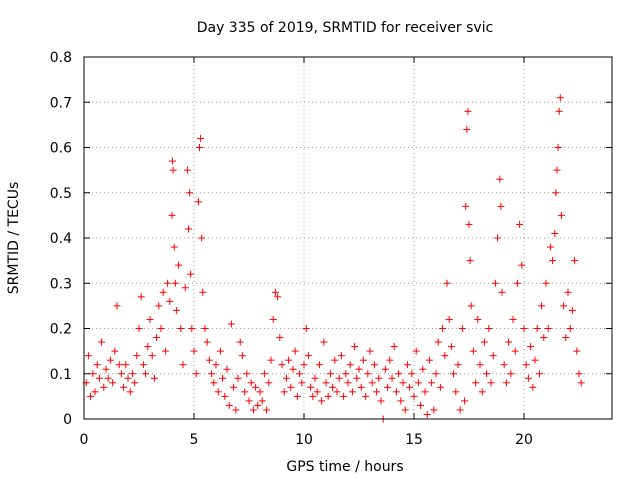 The width and height of the screenshot is (640, 480). What do you see at coordinates (61, 239) in the screenshot?
I see `y-tick-label: 0.4` at bounding box center [61, 239].